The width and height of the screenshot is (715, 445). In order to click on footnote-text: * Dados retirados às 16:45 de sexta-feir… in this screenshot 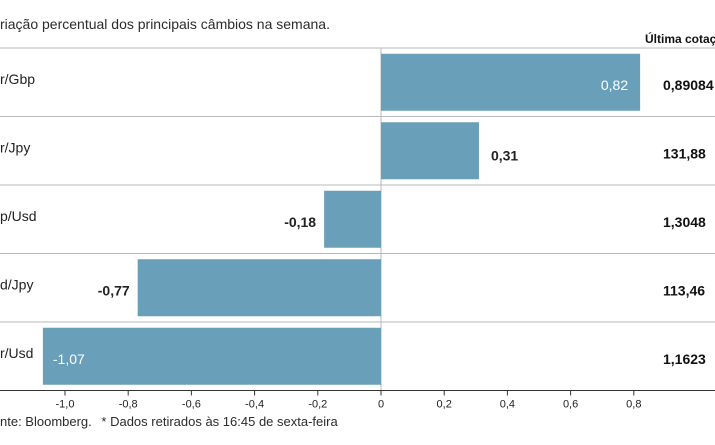, I will do `click(219, 421)`.